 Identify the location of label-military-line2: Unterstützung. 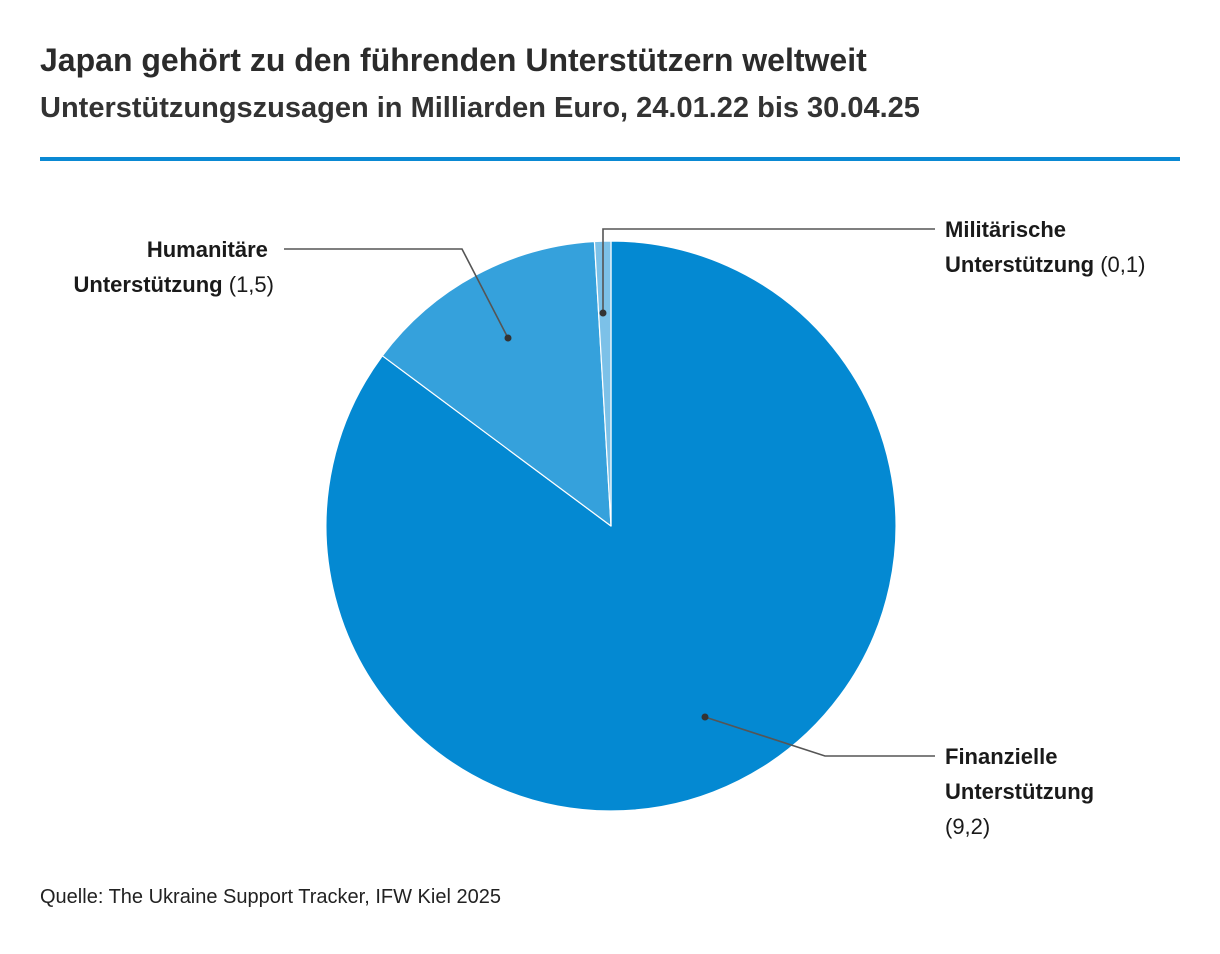
(1019, 264).